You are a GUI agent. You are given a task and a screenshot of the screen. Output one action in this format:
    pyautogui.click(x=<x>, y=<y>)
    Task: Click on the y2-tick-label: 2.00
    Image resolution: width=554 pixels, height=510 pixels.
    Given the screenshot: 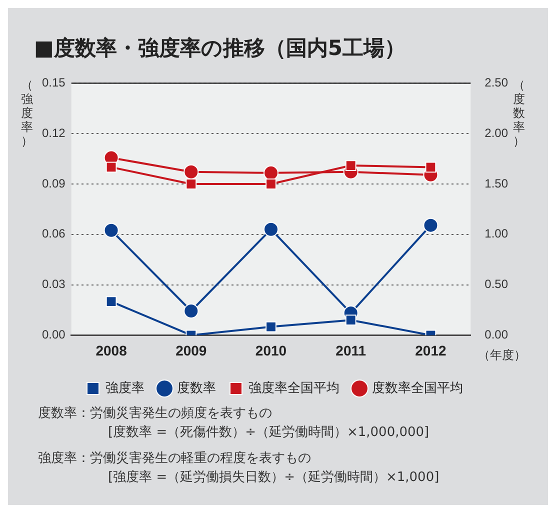 What is the action you would take?
    pyautogui.click(x=496, y=133)
    